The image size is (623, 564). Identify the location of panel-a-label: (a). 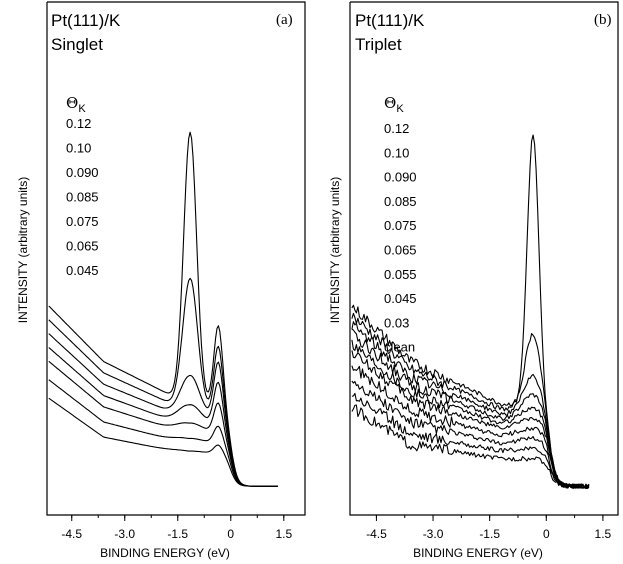
(284, 20).